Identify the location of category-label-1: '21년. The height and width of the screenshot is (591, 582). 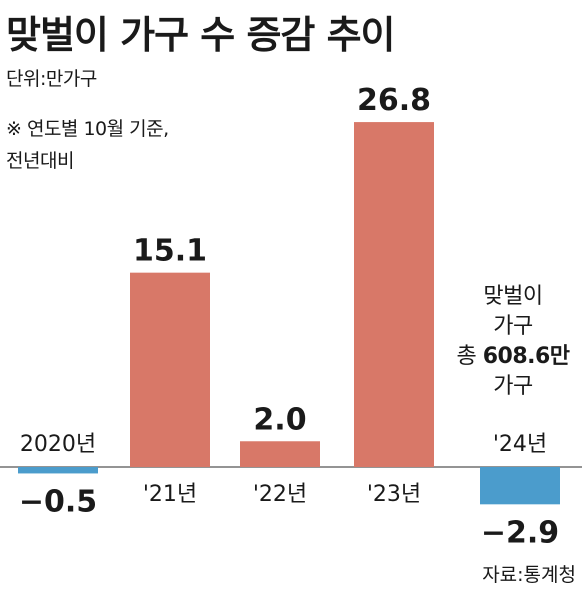
(170, 494).